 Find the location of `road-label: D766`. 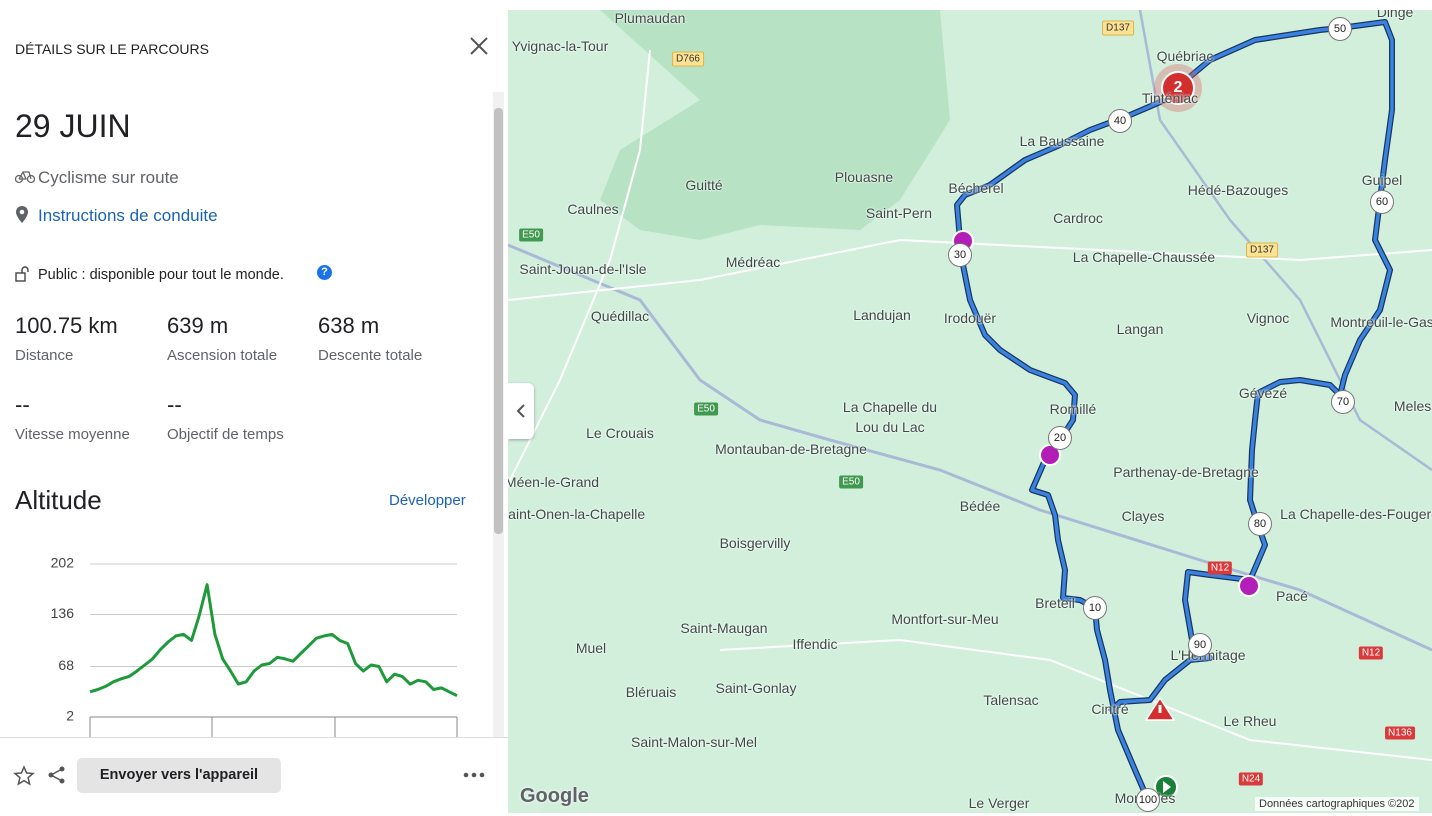

road-label: D766 is located at coordinates (688, 59).